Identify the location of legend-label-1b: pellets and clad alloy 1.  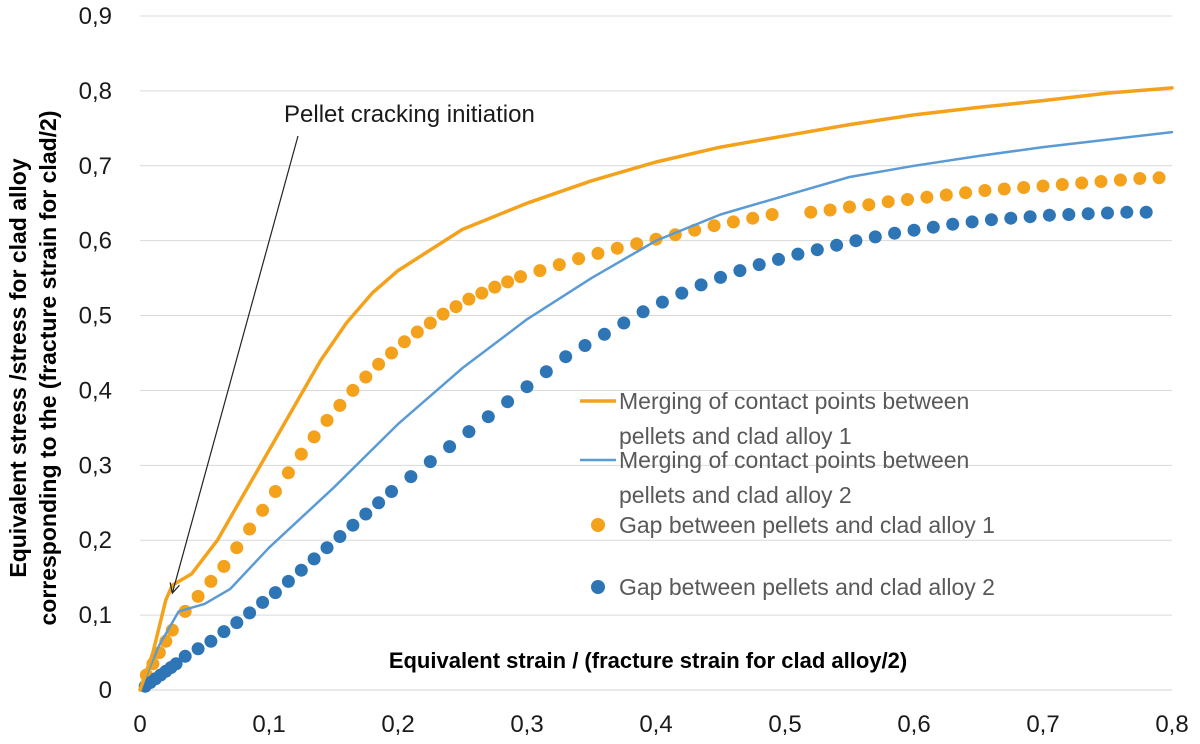
(735, 436).